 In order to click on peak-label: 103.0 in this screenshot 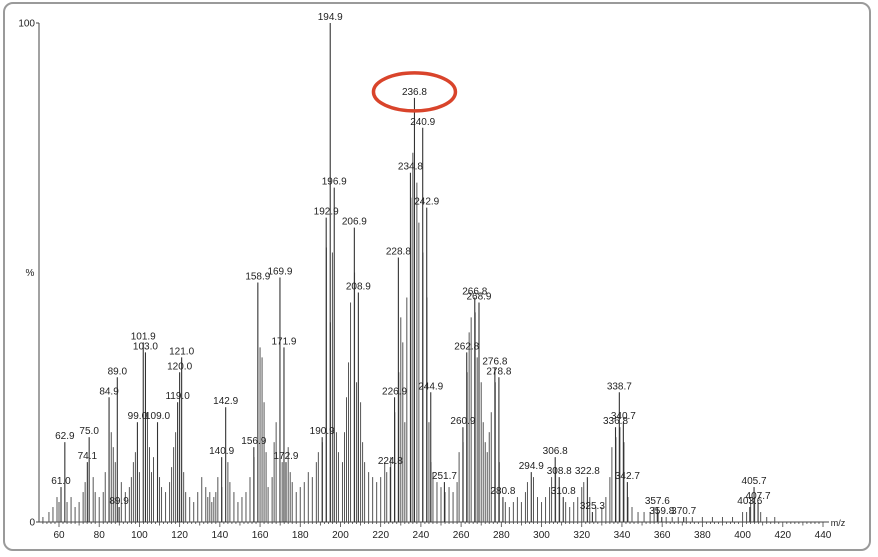, I will do `click(145, 346)`.